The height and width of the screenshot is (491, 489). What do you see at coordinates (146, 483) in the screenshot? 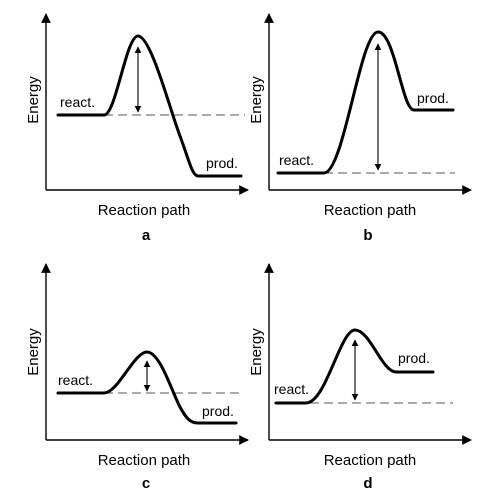
I see `panel-letter: c` at bounding box center [146, 483].